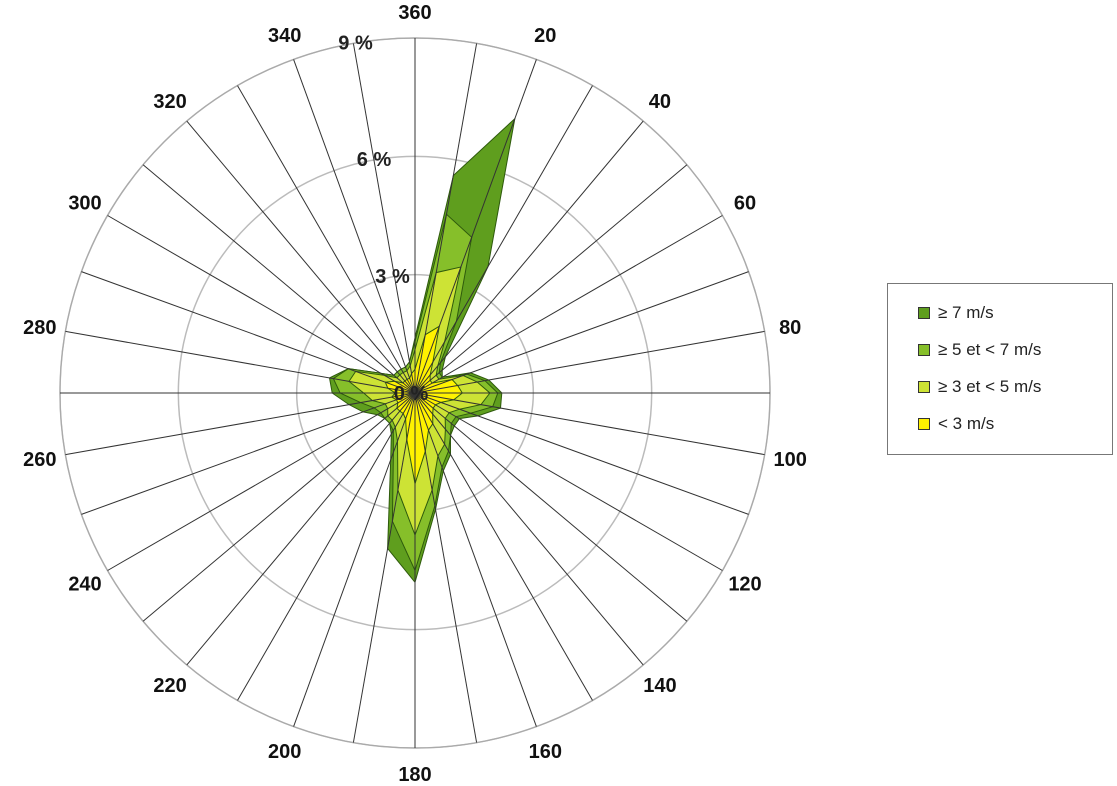 This screenshot has width=1117, height=786. What do you see at coordinates (545, 36) in the screenshot?
I see `direction-tick-label: 20` at bounding box center [545, 36].